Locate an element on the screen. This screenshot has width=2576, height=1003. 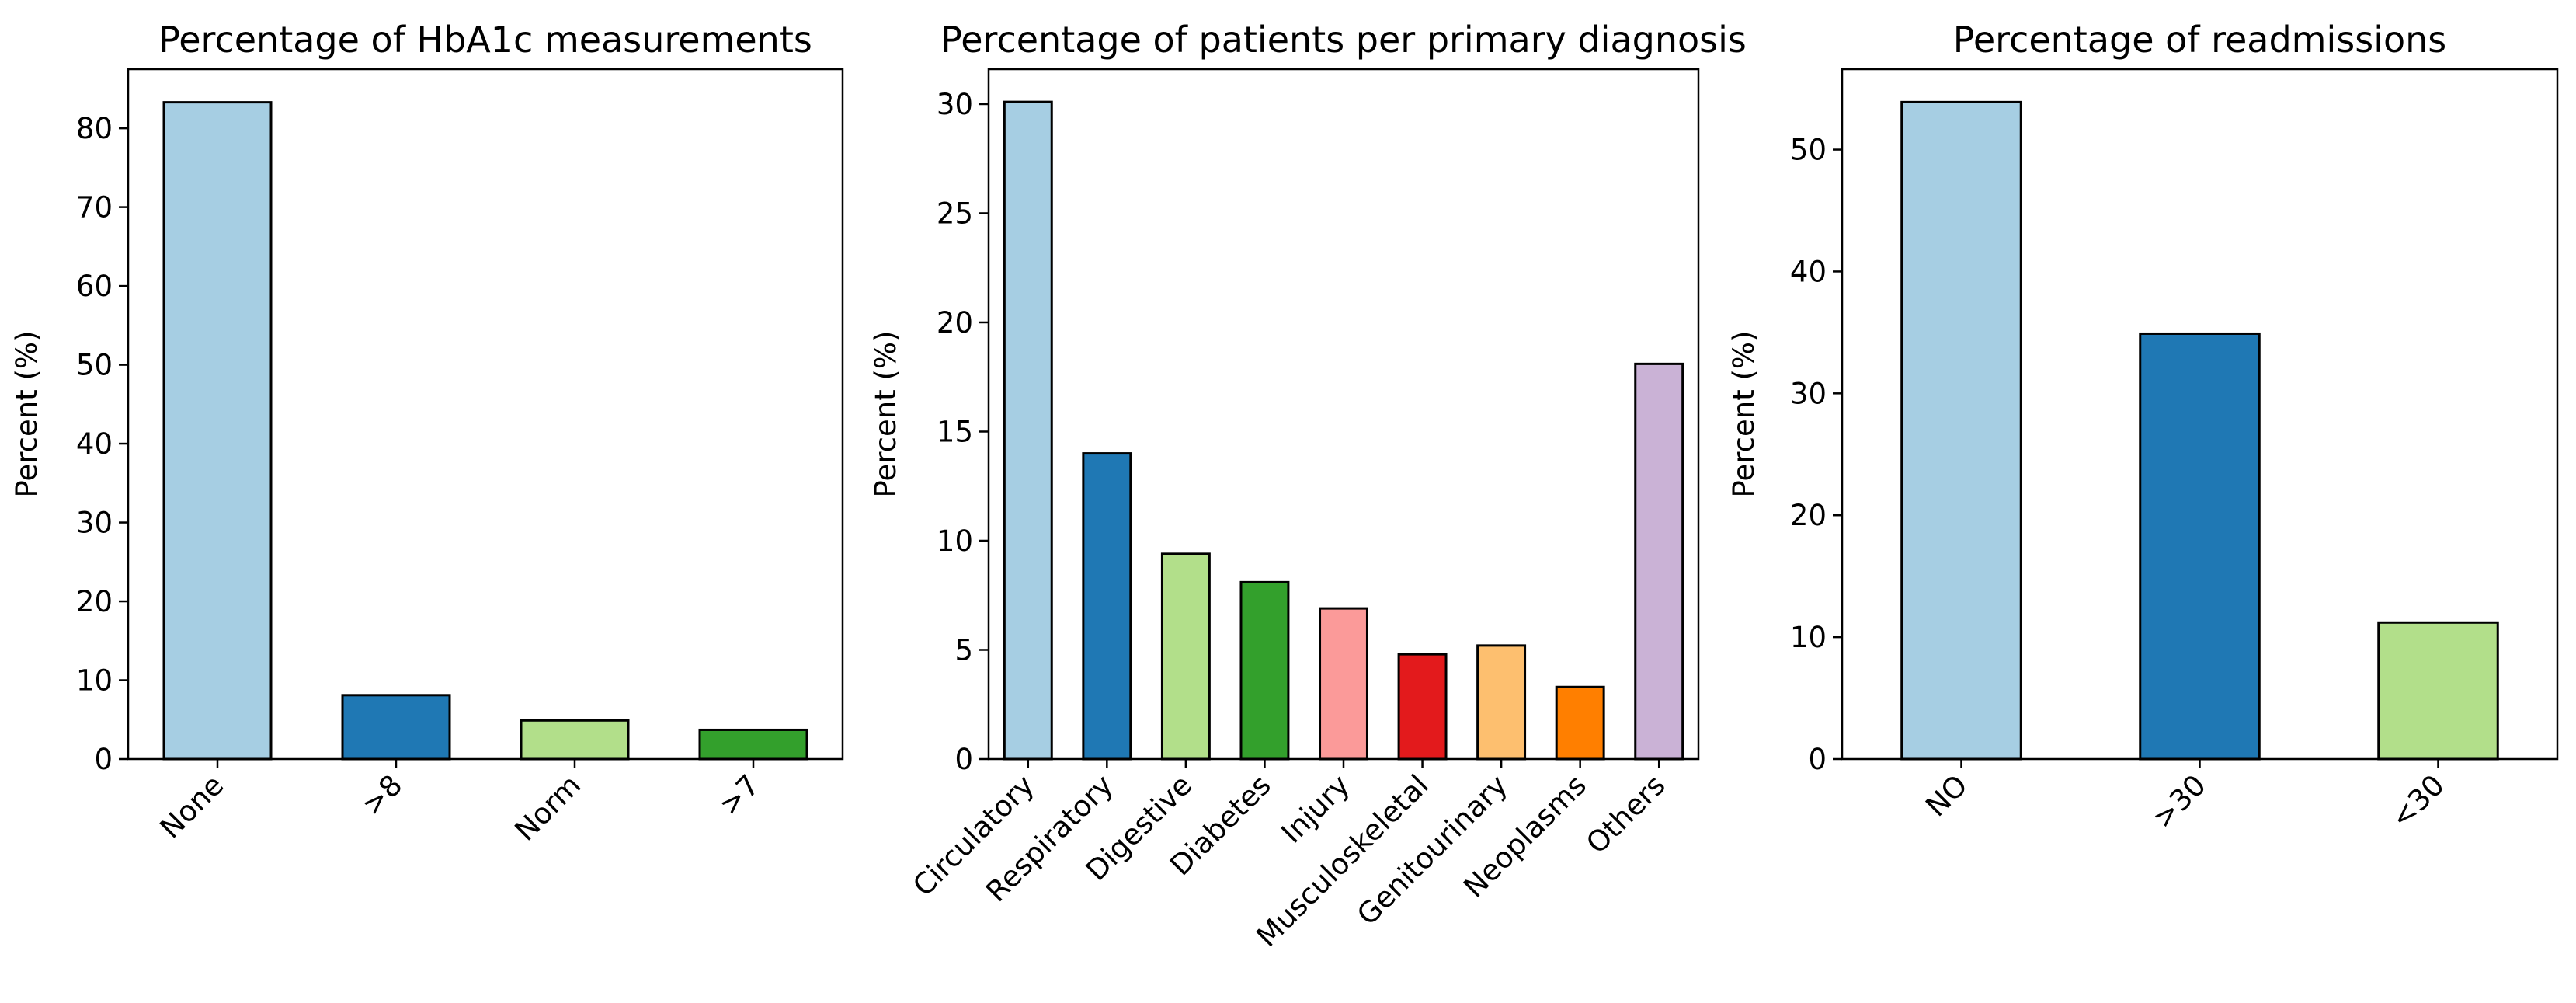
bar-neoplasms is located at coordinates (1580, 723).